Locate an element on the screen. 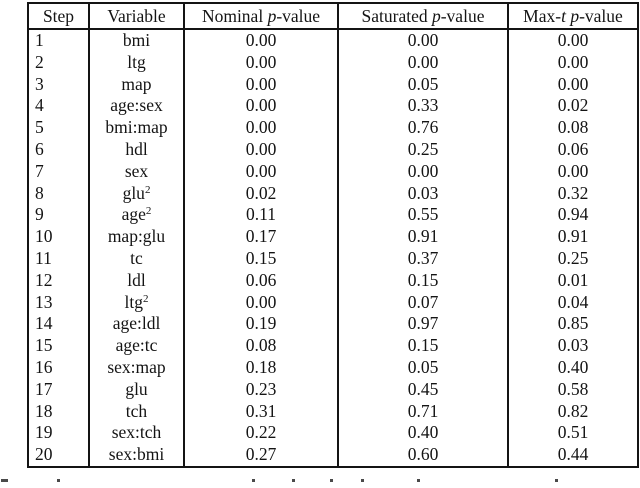 Image resolution: width=640 pixels, height=488 pixels. cell-step: 11 is located at coordinates (58, 258).